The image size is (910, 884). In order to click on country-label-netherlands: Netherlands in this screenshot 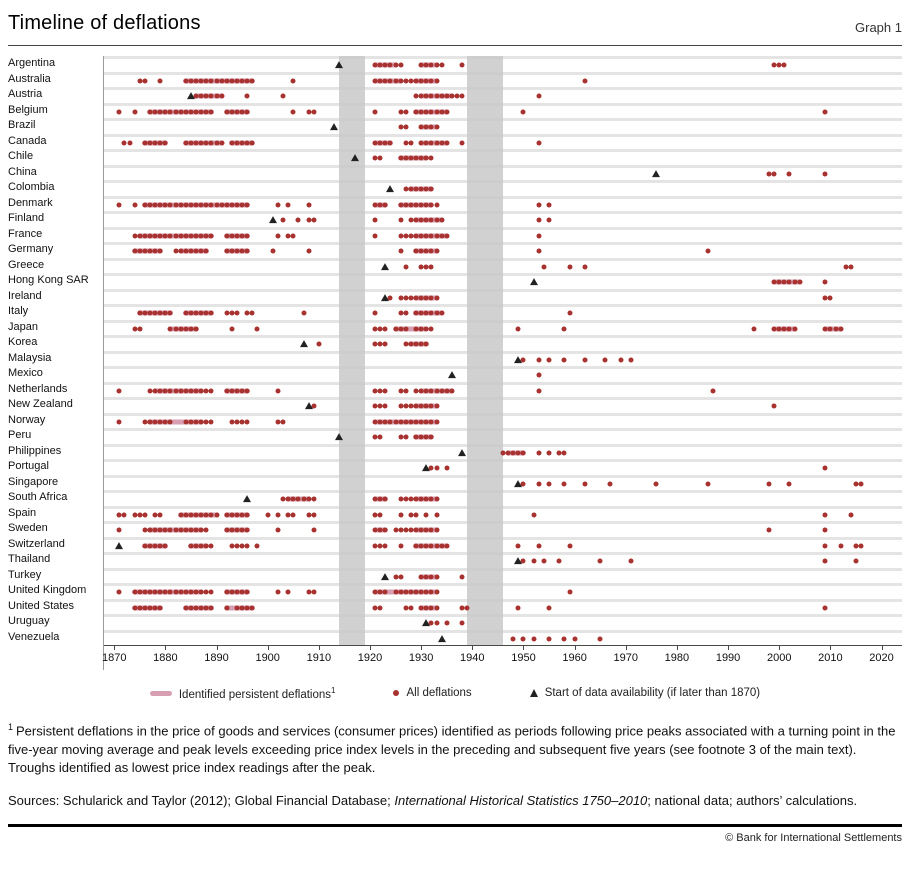, I will do `click(38, 388)`.